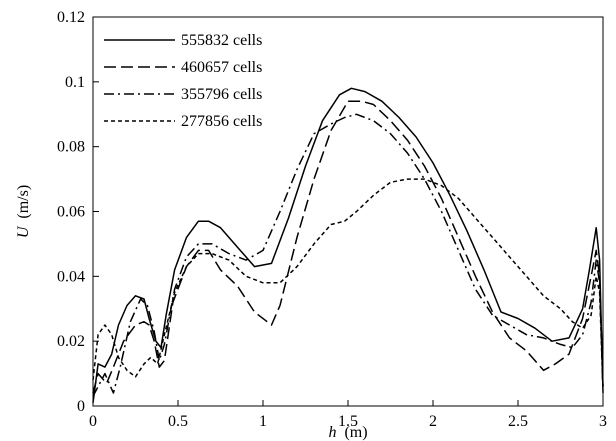 The image size is (616, 441). I want to click on x-tick-label: 0, so click(93, 421).